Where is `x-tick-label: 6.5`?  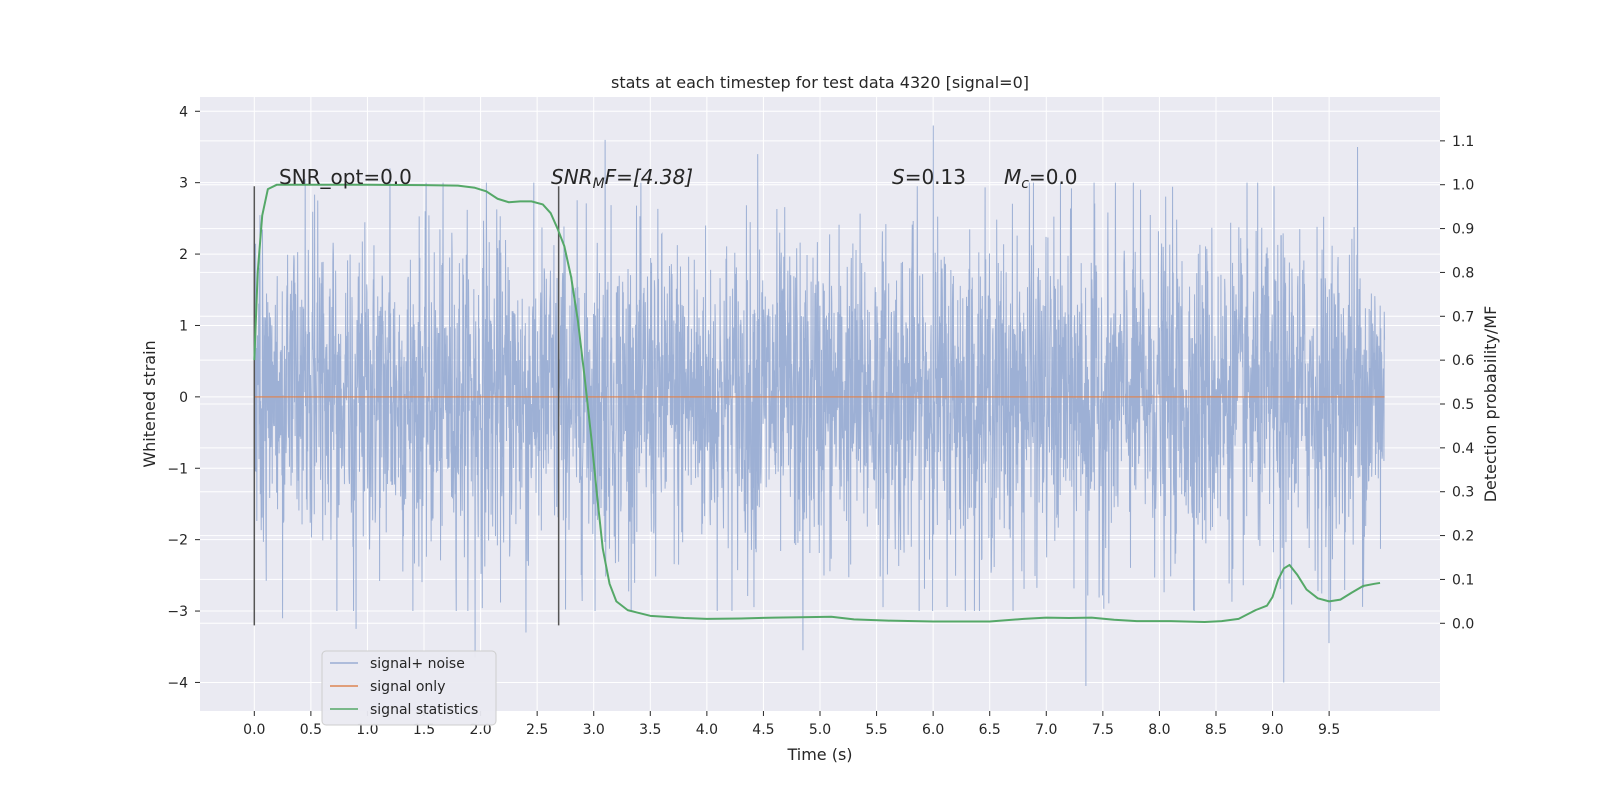 x-tick-label: 6.5 is located at coordinates (990, 730).